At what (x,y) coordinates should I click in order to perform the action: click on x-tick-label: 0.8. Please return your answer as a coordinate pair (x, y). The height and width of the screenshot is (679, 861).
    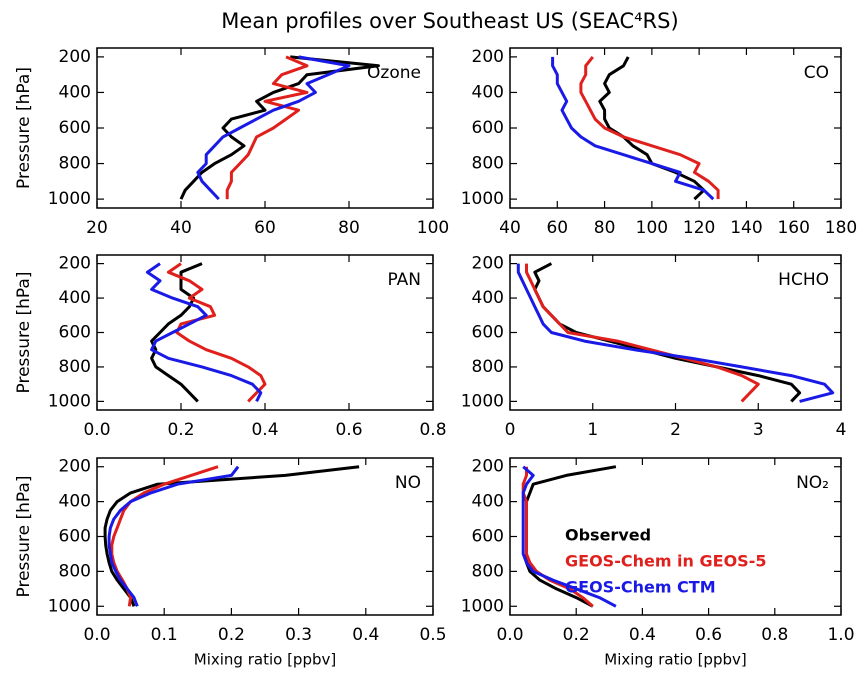
    Looking at the image, I should click on (774, 635).